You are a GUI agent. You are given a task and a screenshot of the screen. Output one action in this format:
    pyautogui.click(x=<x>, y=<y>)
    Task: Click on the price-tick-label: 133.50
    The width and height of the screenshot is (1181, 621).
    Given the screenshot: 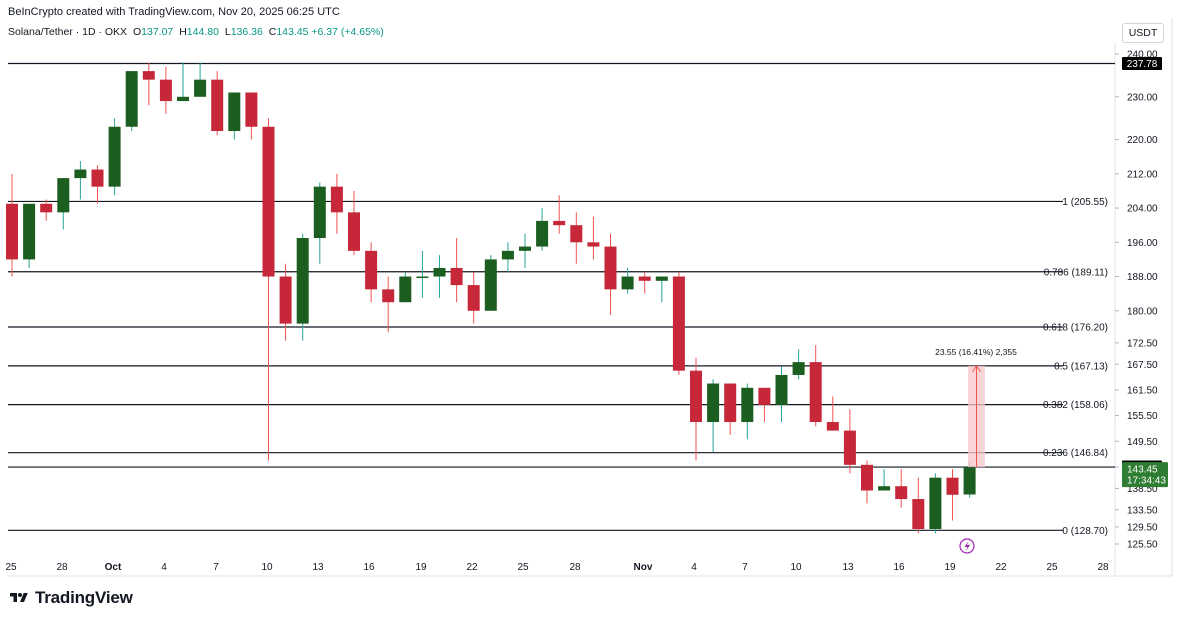 What is the action you would take?
    pyautogui.click(x=1142, y=510)
    